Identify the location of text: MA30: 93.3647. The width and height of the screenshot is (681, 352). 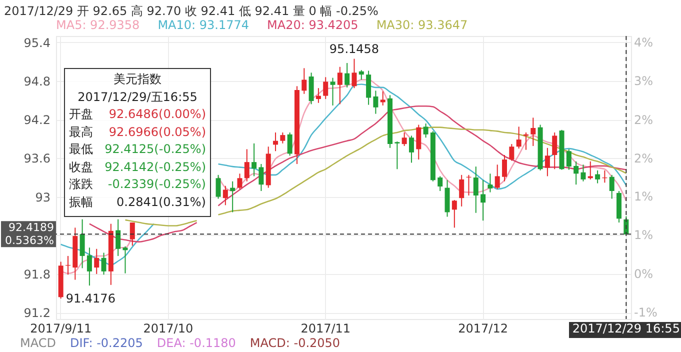
(422, 25).